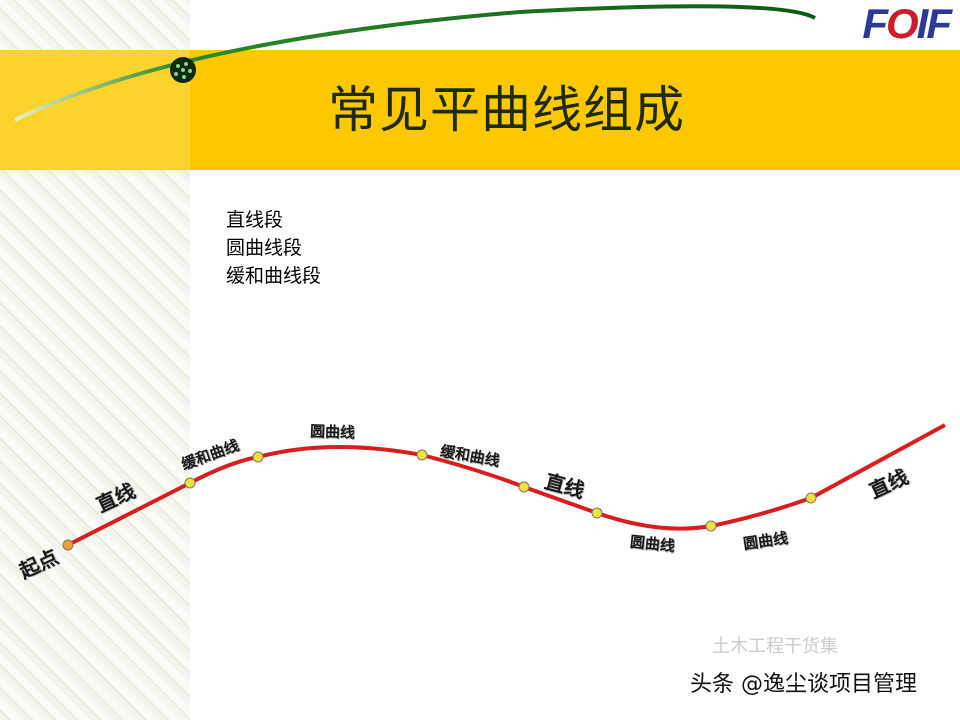 Image resolution: width=960 pixels, height=720 pixels. I want to click on start-point, so click(68, 545).